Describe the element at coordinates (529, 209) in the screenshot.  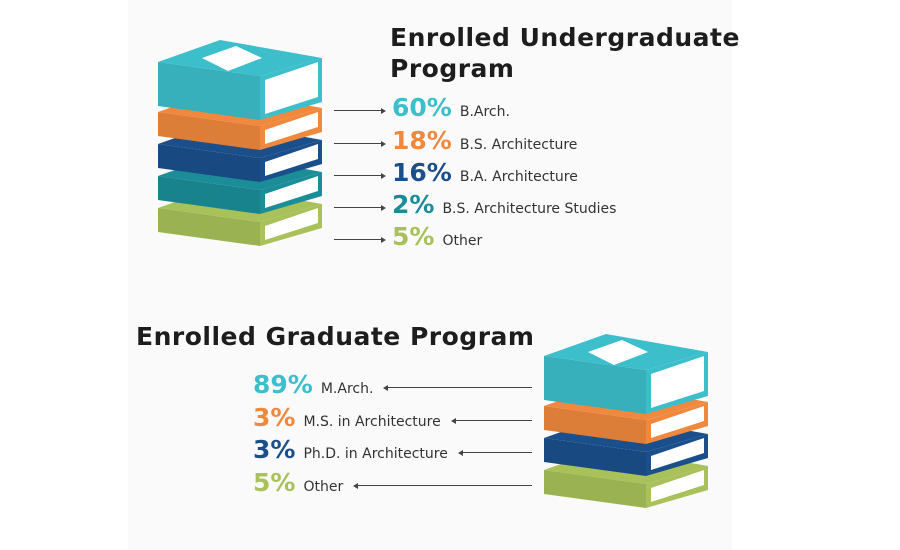
I see `undergraduate-label: B.S. Architecture Studies` at that location.